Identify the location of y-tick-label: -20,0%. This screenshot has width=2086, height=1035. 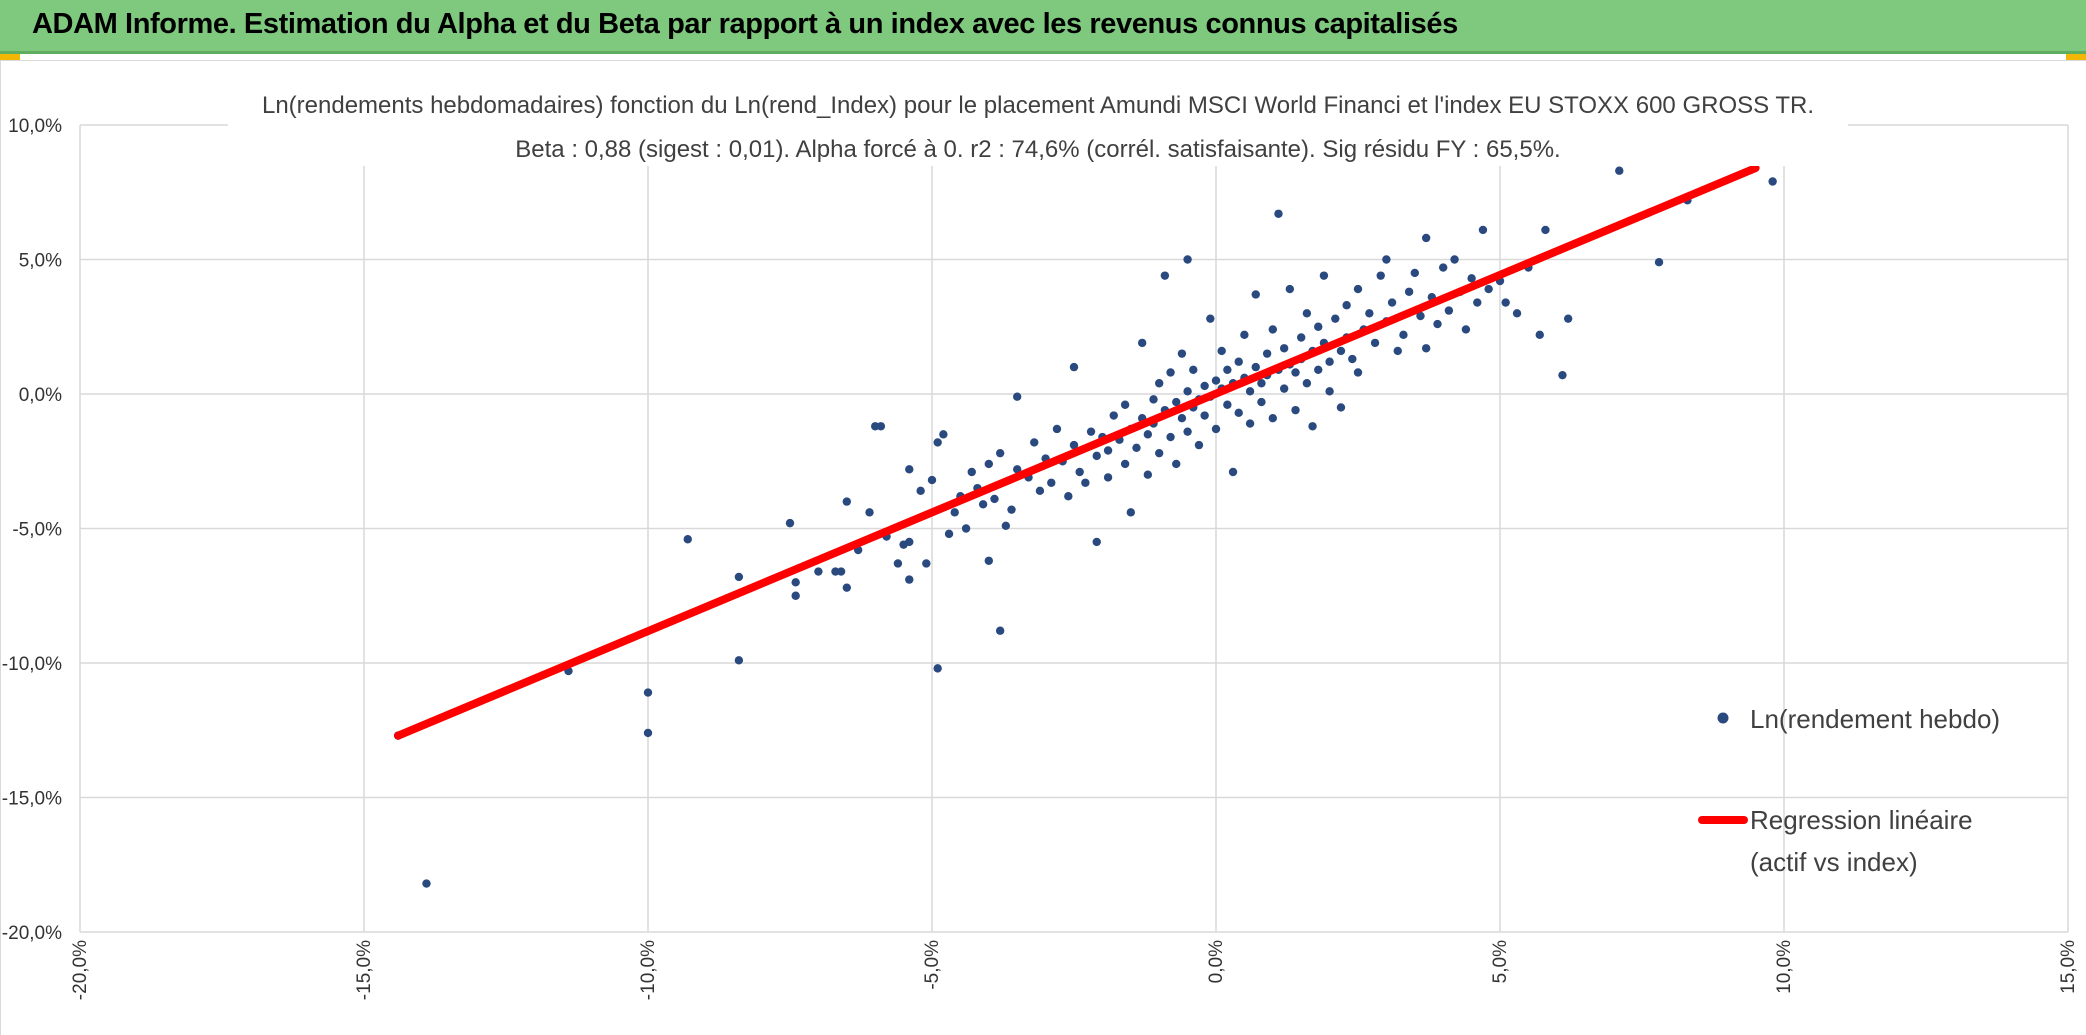
(32, 933).